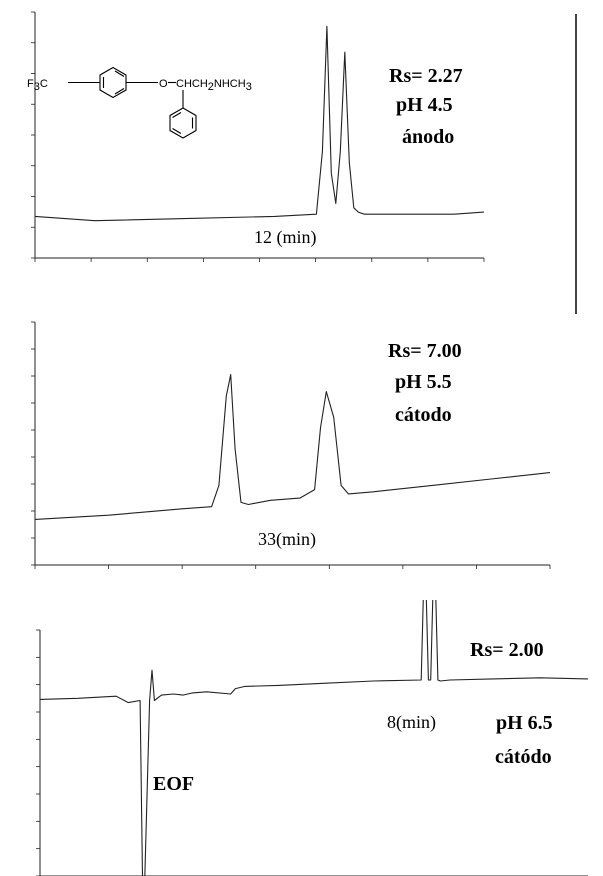 This screenshot has height=876, width=603. Describe the element at coordinates (576, 164) in the screenshot. I see `chart-1-right-border` at that location.